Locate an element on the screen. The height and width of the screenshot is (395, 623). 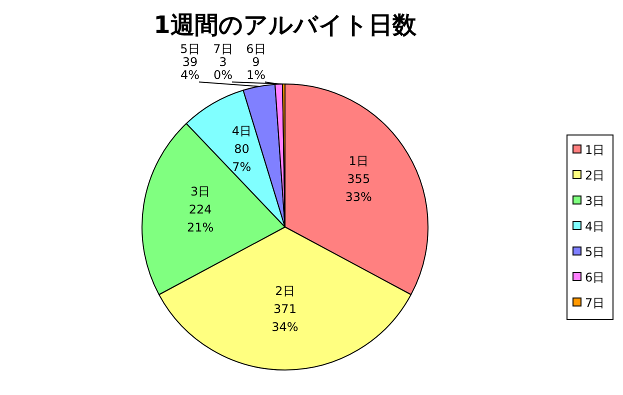
data-label: 9 is located at coordinates (256, 62).